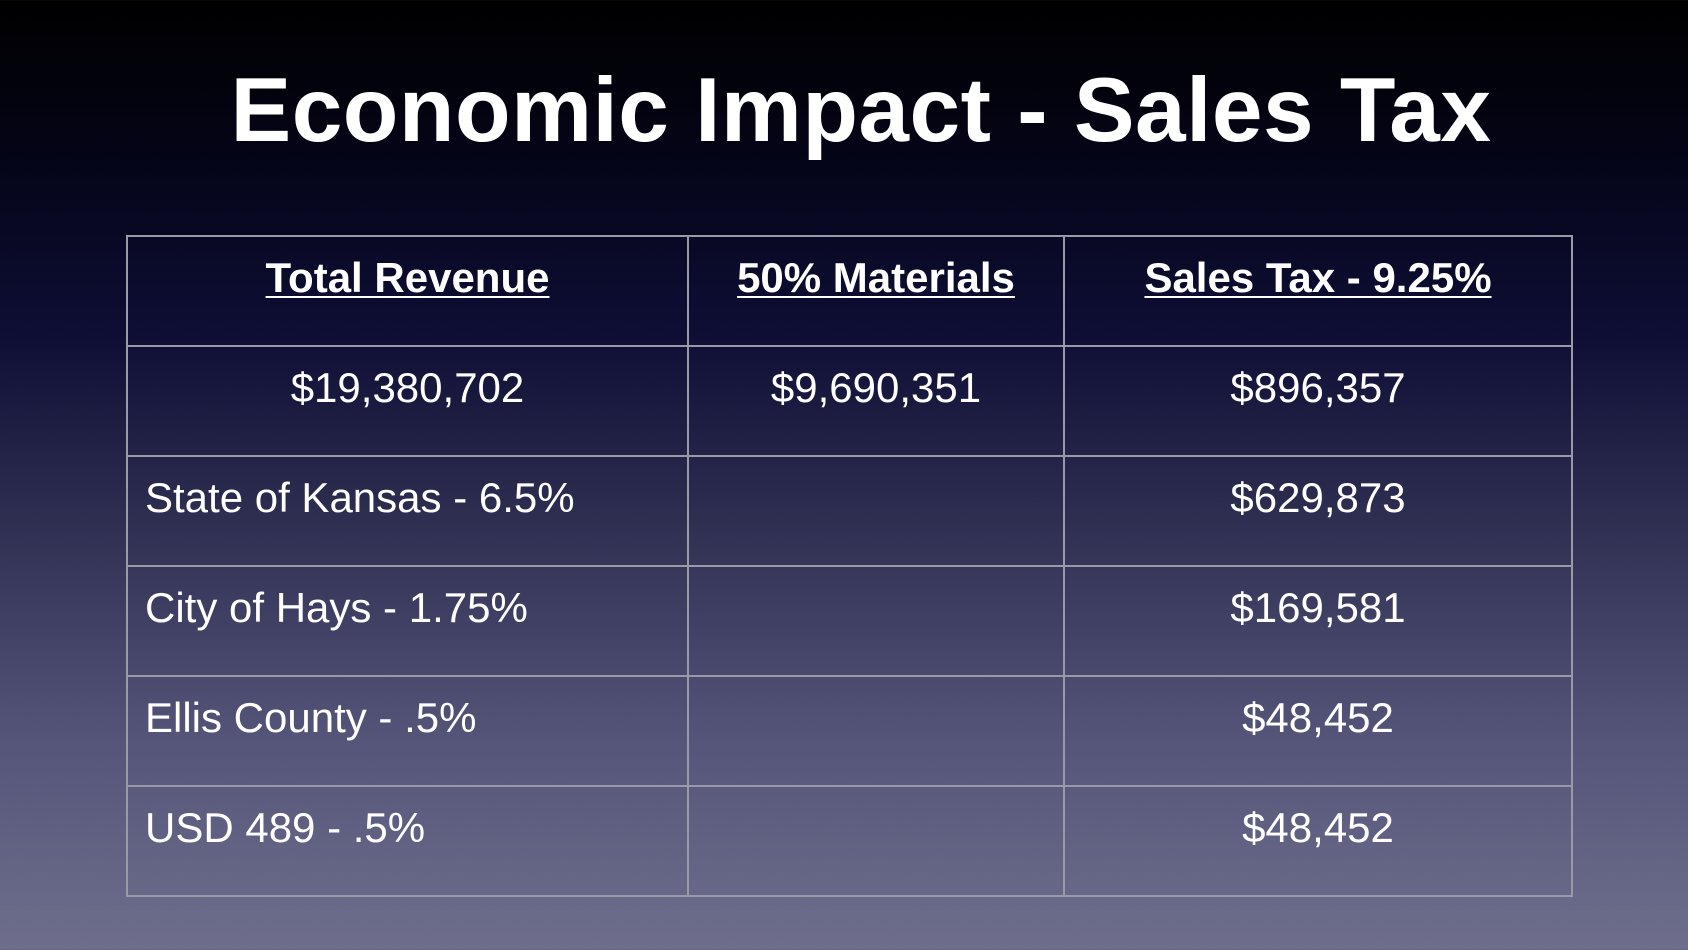 The image size is (1688, 950). What do you see at coordinates (1318, 511) in the screenshot?
I see `row-tax-state: $629,873` at bounding box center [1318, 511].